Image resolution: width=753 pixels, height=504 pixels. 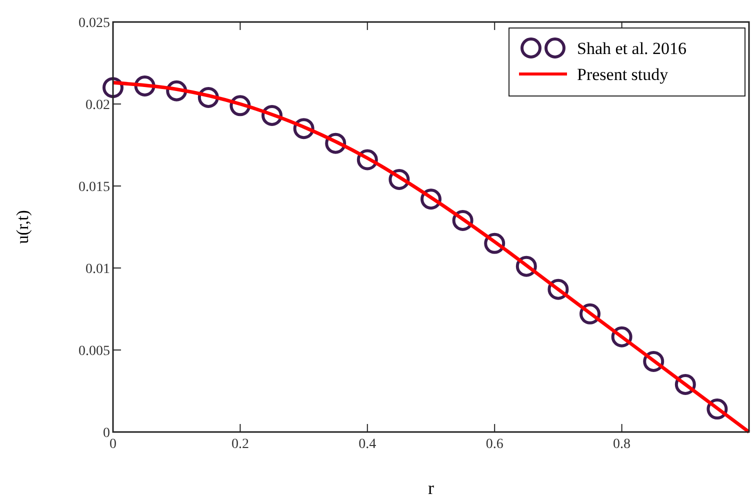 I want to click on x-axis-title: r, so click(x=431, y=488).